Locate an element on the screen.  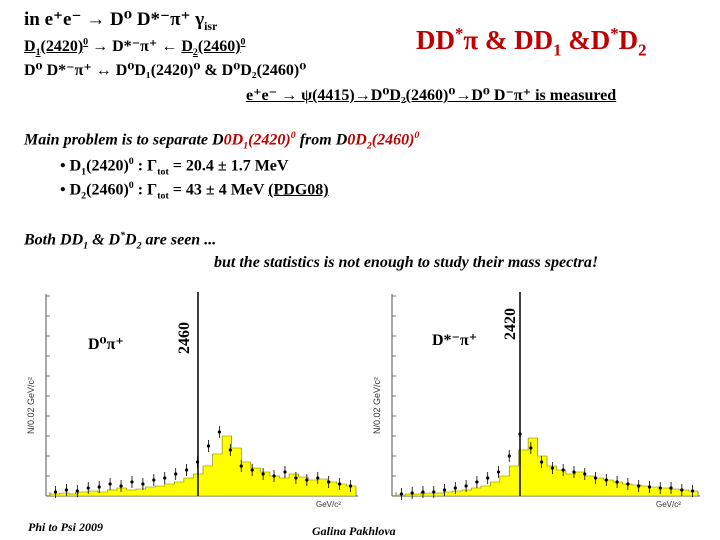
right-x-axis-unit: GeV/c² is located at coordinates (668, 504).